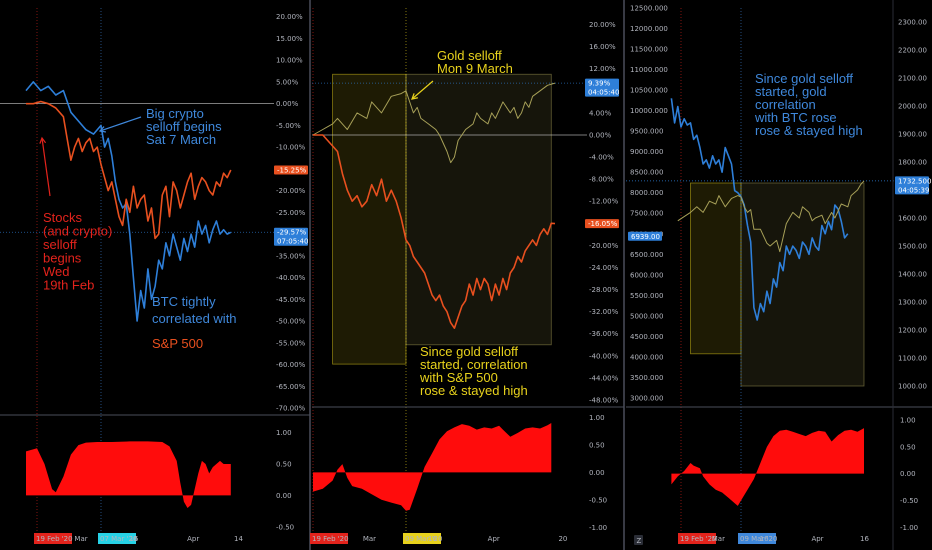  Describe the element at coordinates (604, 334) in the screenshot. I see `y-tick-label: -36.00%` at that location.